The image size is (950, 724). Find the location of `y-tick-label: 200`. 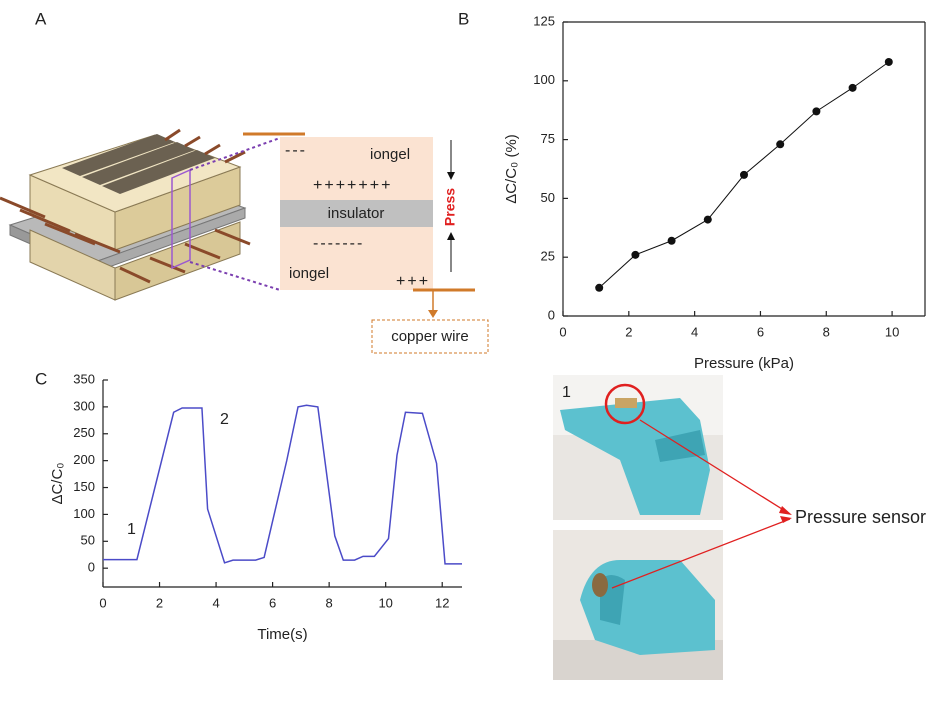

y-tick-label: 200 is located at coordinates (84, 459).